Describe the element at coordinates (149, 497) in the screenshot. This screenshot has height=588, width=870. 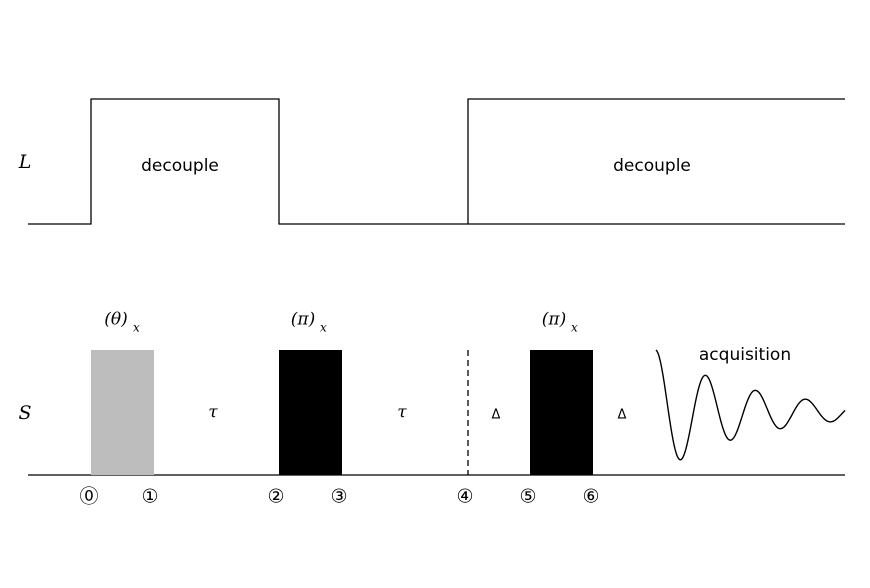
I see `time-point: ①` at that location.